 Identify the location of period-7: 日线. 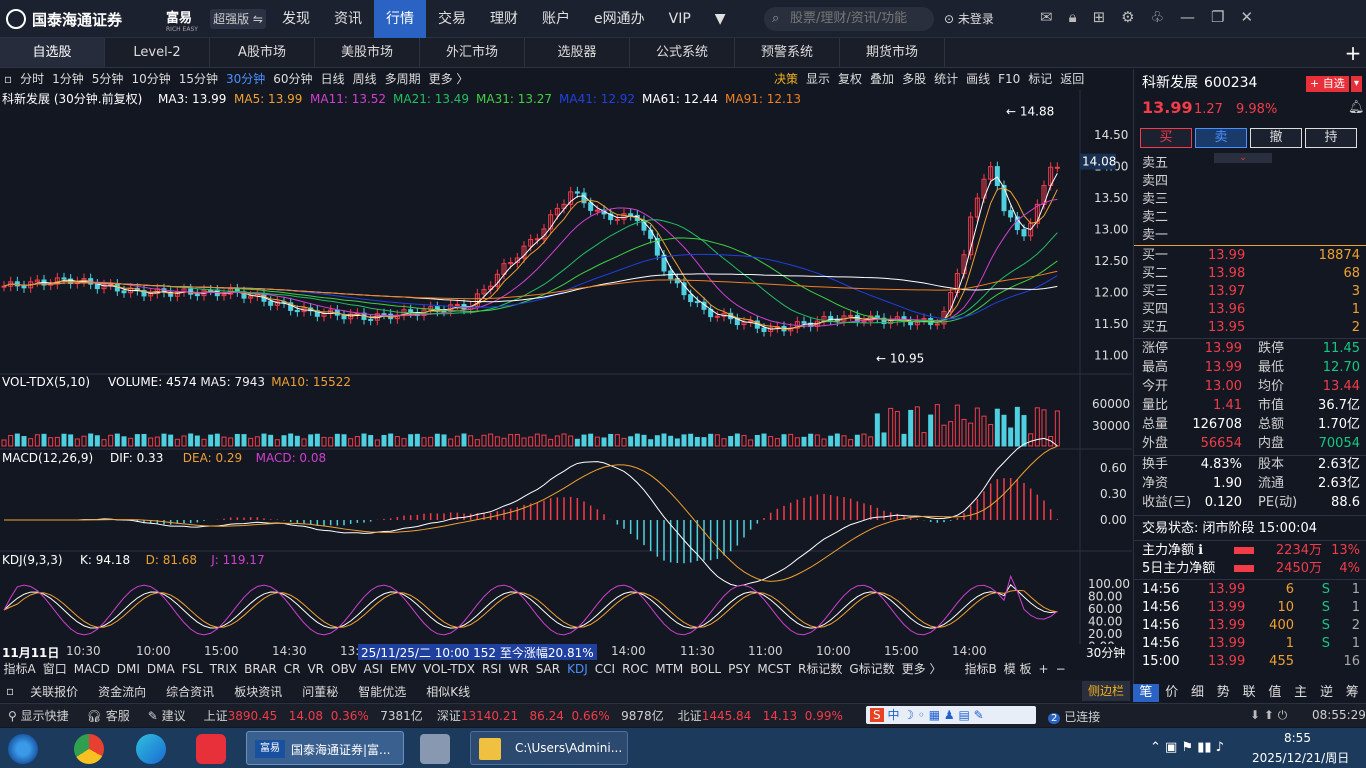
(332, 79).